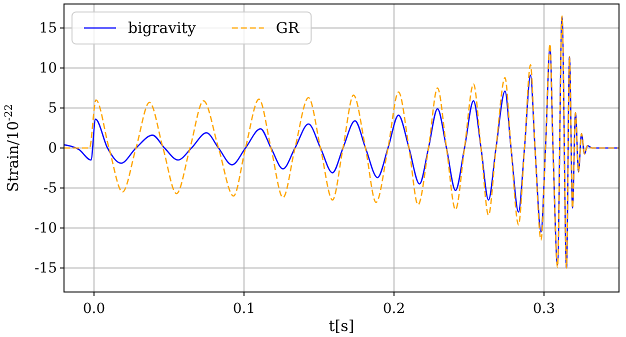  I want to click on legend-label: bigravity, so click(162, 28).